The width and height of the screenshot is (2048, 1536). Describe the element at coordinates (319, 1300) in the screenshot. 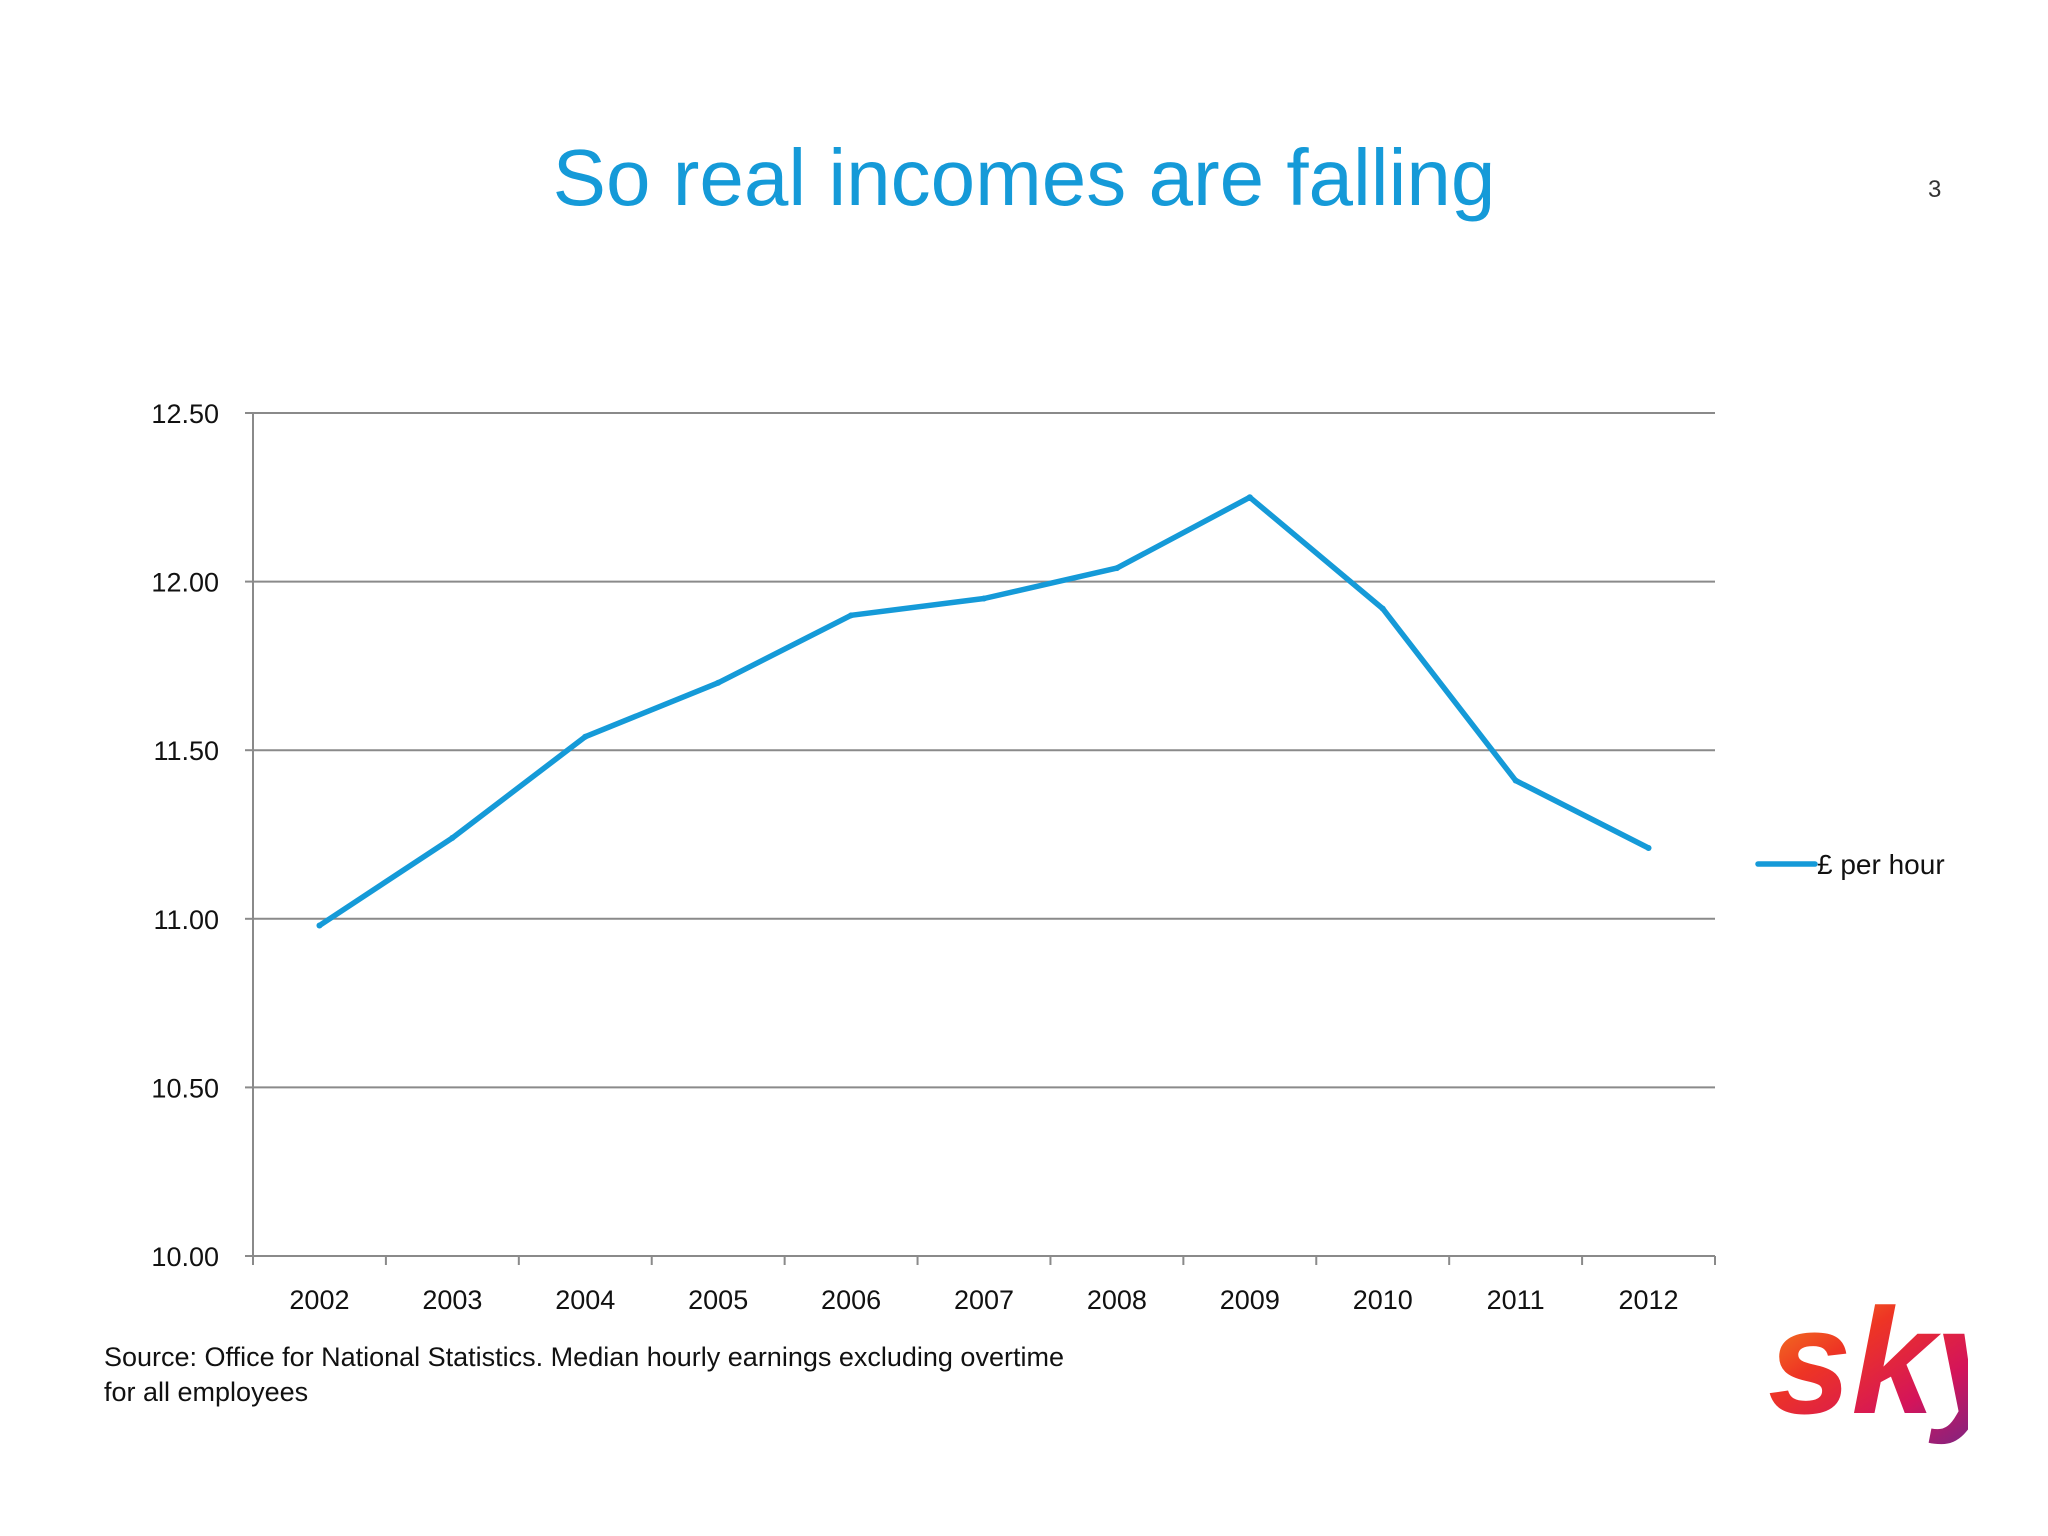

I see `x-tick-label: 2002` at that location.